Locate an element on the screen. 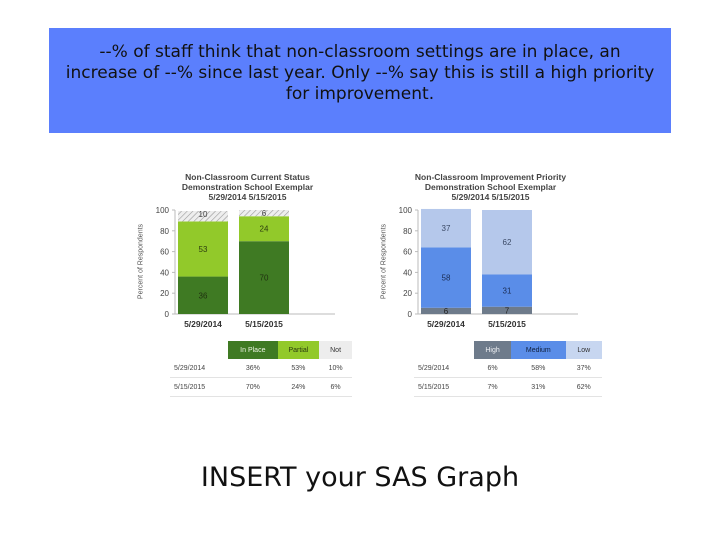  priority-row-label: 5/15/2015 is located at coordinates (444, 387).